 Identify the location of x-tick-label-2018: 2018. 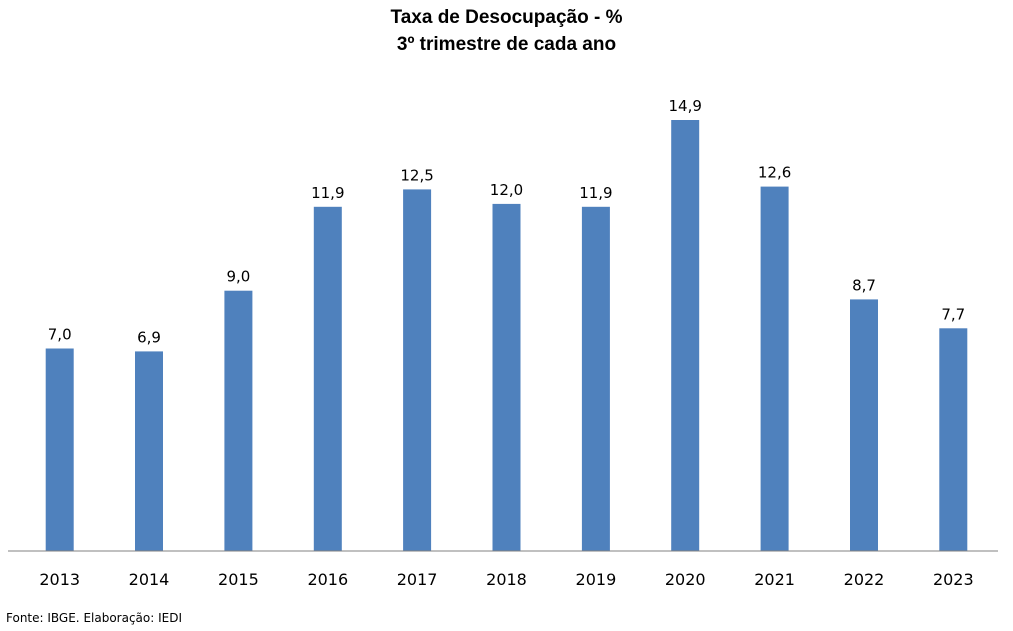
(506, 579).